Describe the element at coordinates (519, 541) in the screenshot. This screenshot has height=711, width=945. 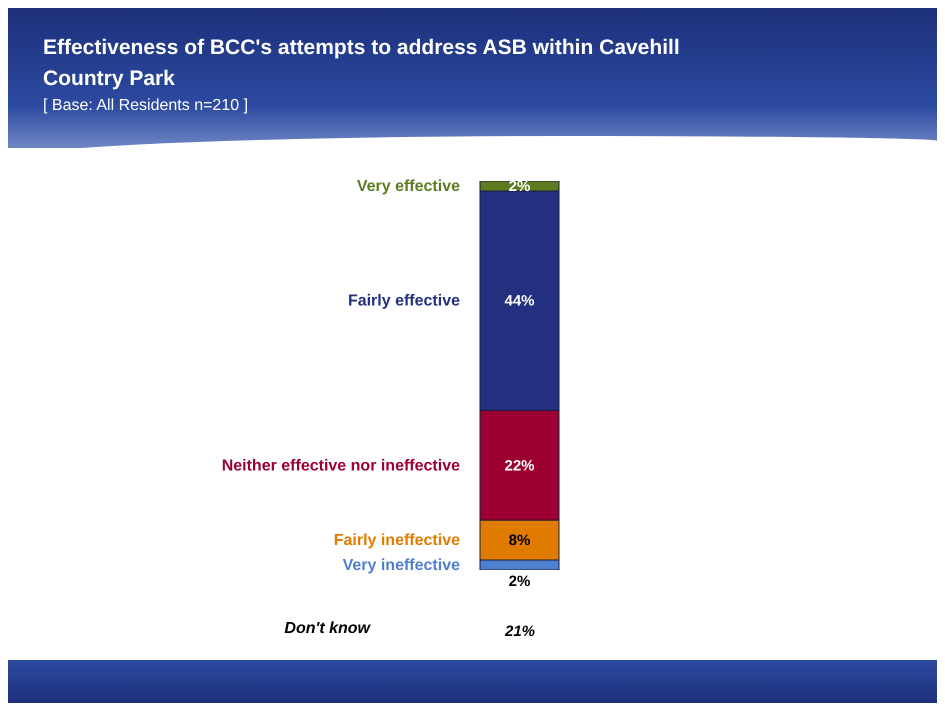
I see `data-label: 8%` at that location.